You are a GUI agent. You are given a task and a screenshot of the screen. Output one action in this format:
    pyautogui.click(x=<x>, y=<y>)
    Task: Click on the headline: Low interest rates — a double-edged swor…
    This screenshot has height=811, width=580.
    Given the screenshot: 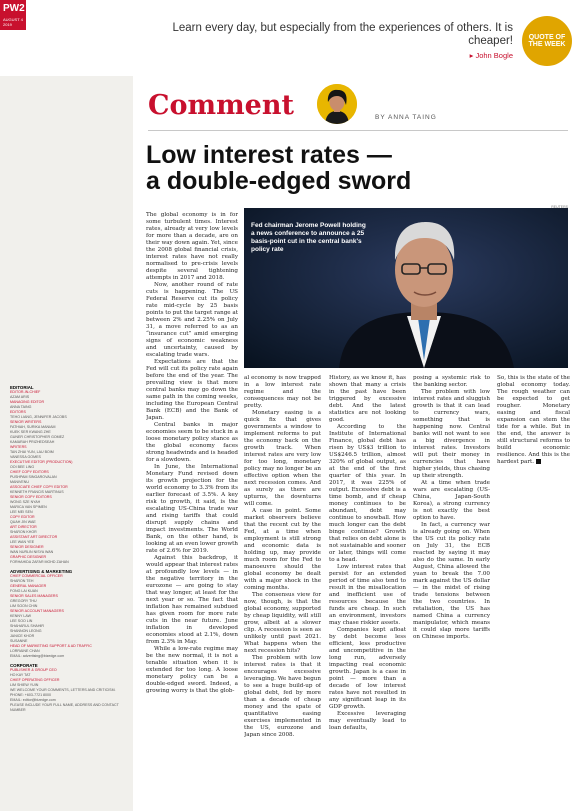 What is the action you would take?
    pyautogui.click(x=311, y=168)
    